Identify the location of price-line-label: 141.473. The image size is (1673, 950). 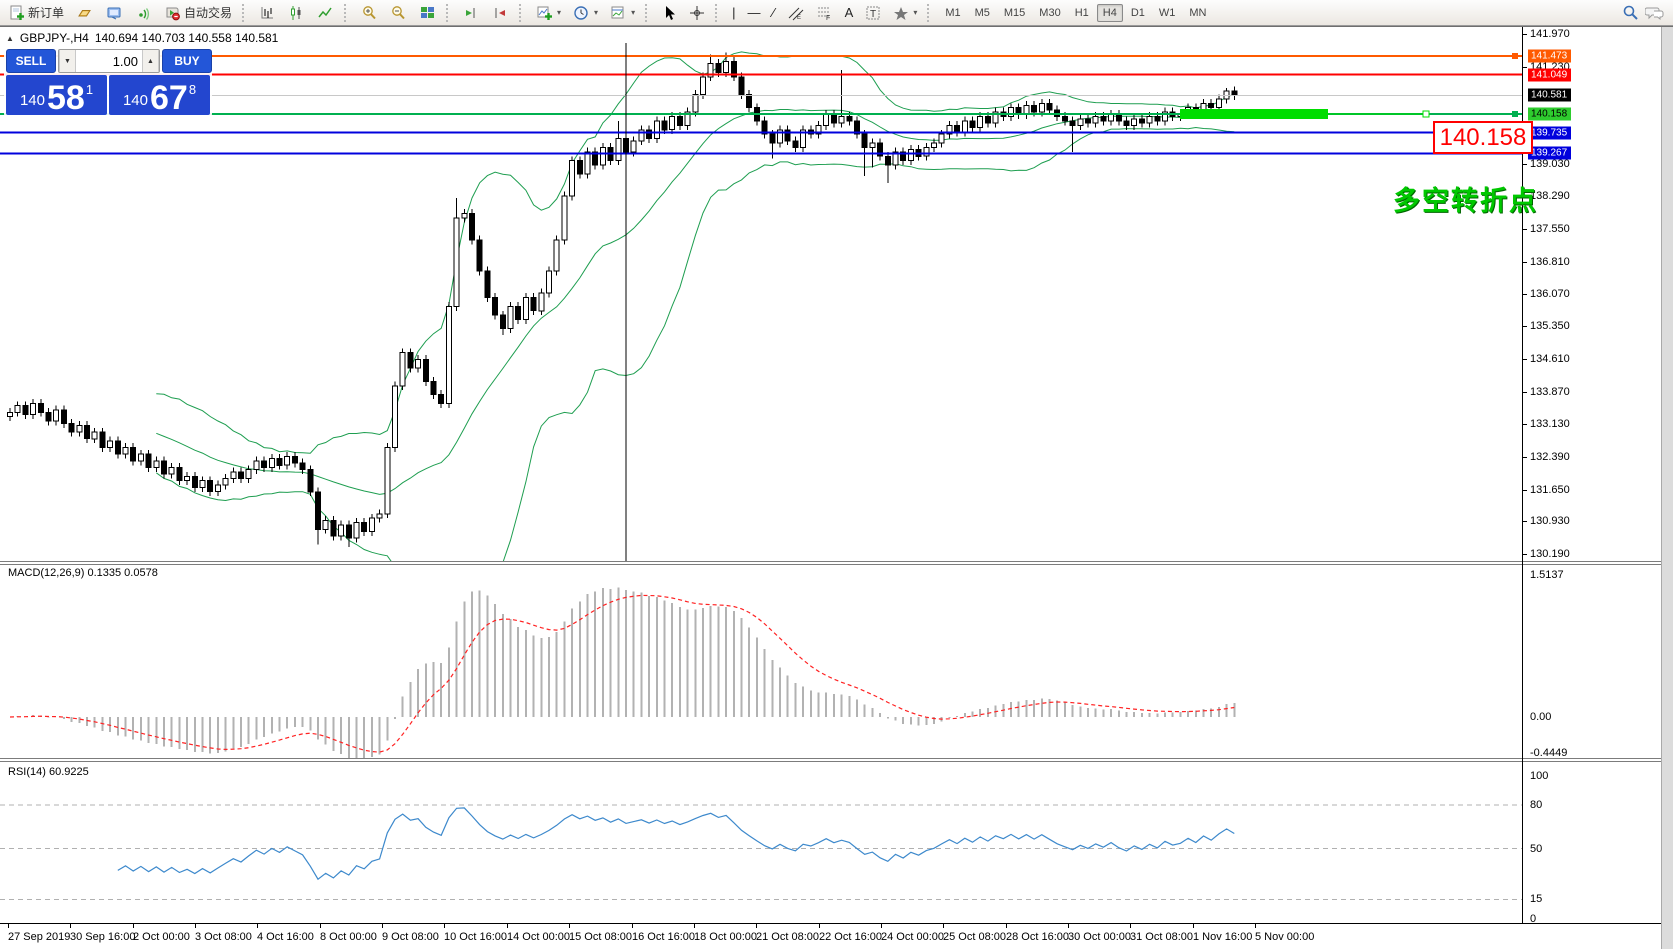
(1550, 56).